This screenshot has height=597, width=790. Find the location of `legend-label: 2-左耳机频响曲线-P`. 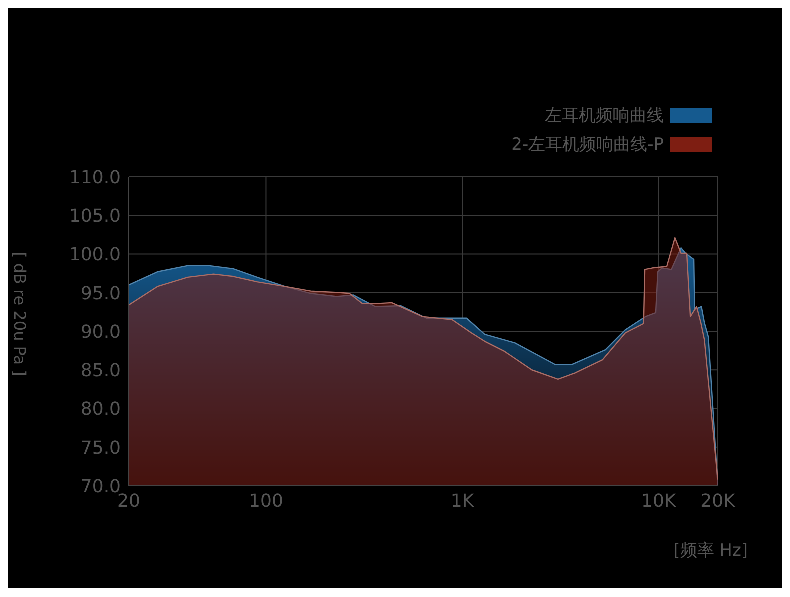

legend-label: 2-左耳机频响曲线-P is located at coordinates (588, 145).